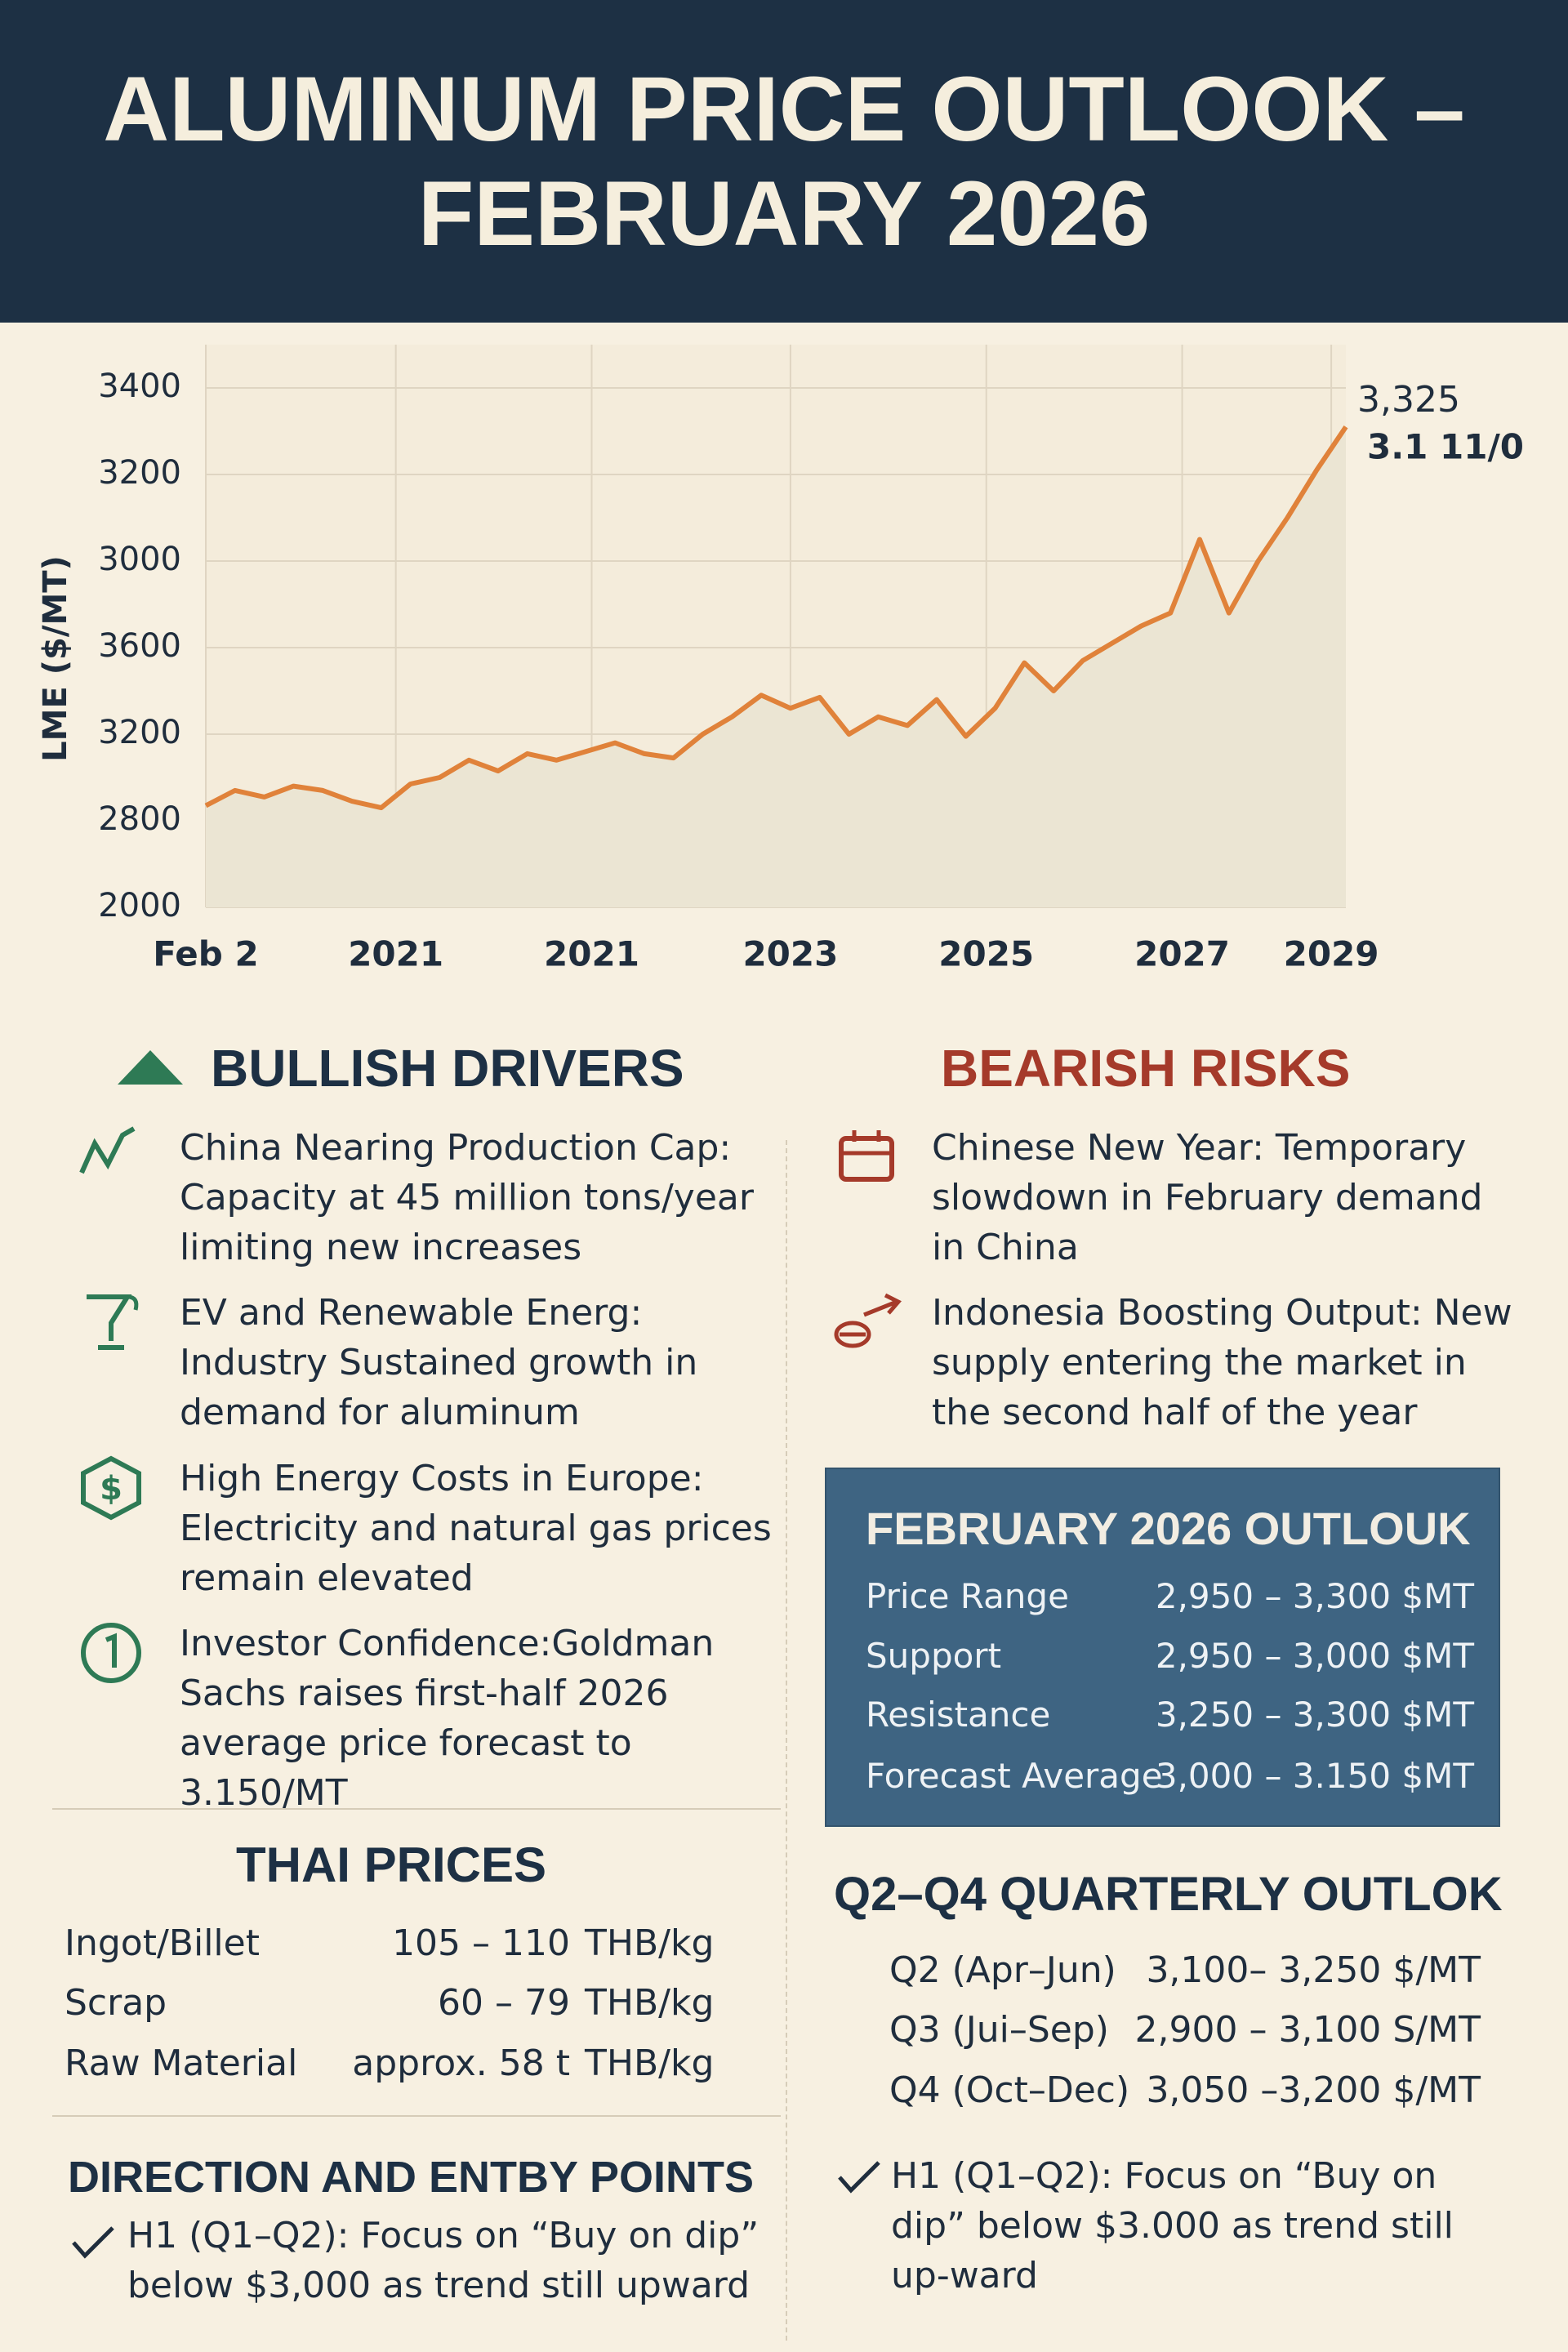  I want to click on row-value: 3,000 – 3.150 $MT, so click(1314, 1776).